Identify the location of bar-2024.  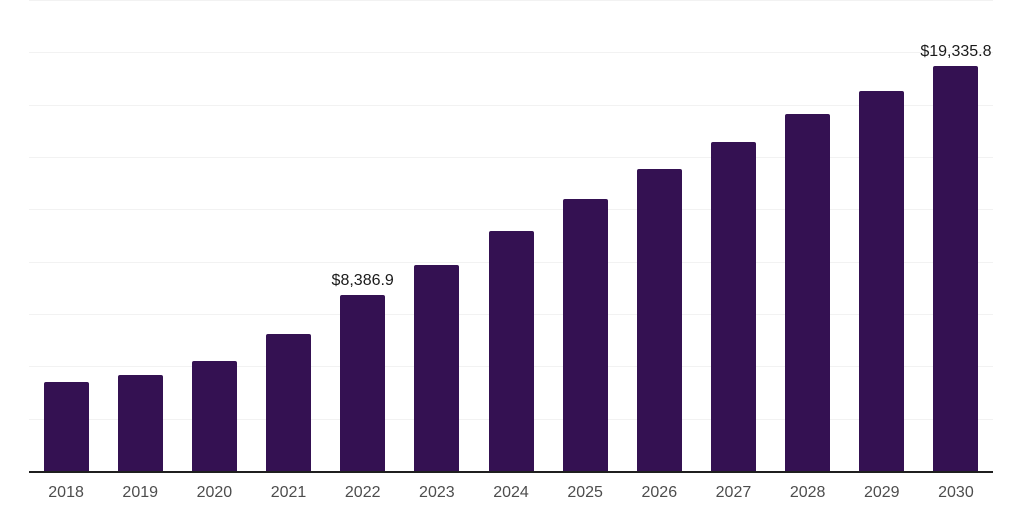
(511, 350).